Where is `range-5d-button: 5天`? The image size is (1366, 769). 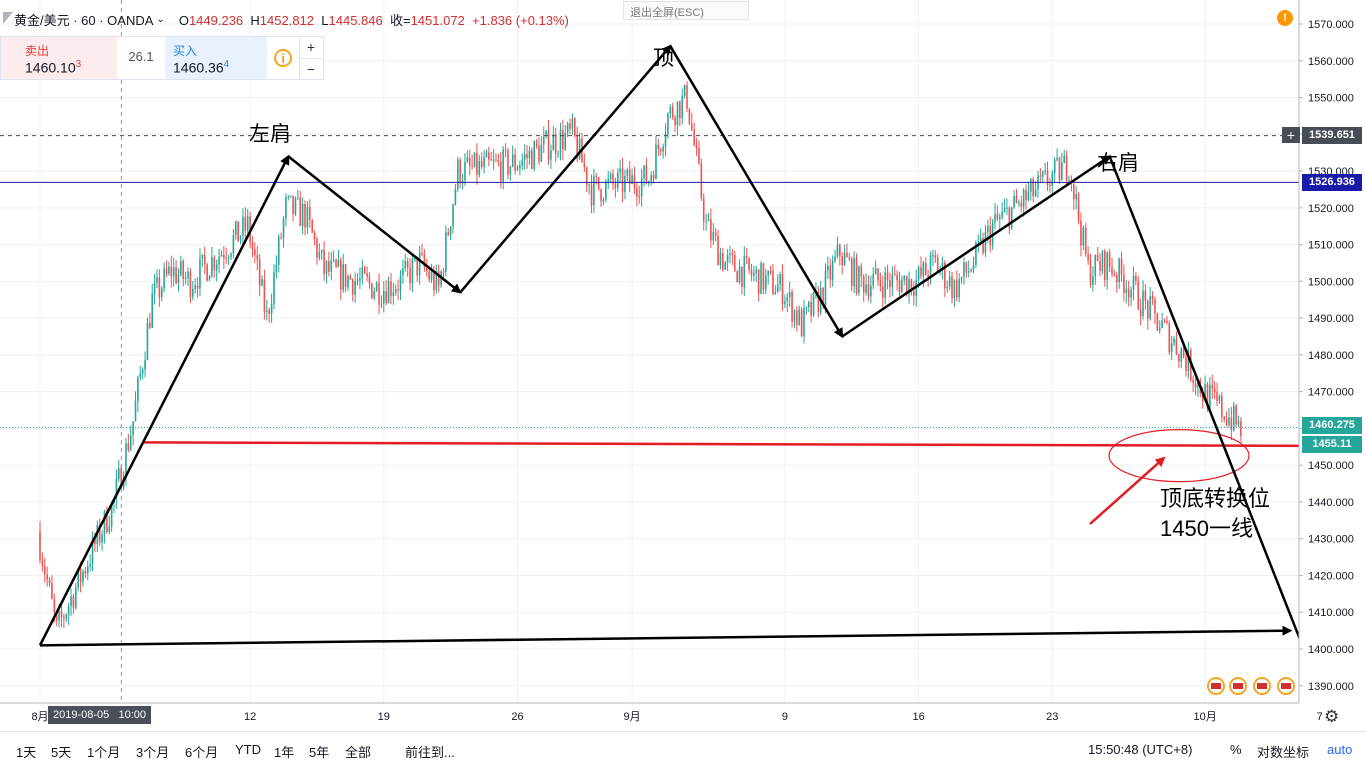
range-5d-button: 5天 is located at coordinates (61, 752).